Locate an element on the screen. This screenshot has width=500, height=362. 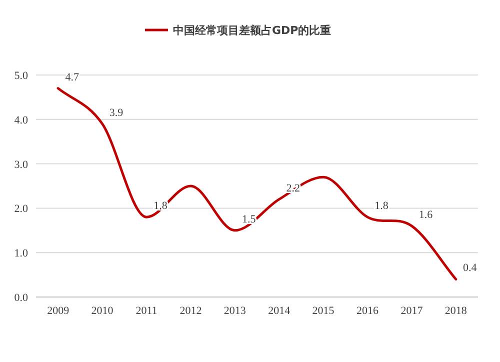
x-tick-label: 2010 is located at coordinates (102, 311).